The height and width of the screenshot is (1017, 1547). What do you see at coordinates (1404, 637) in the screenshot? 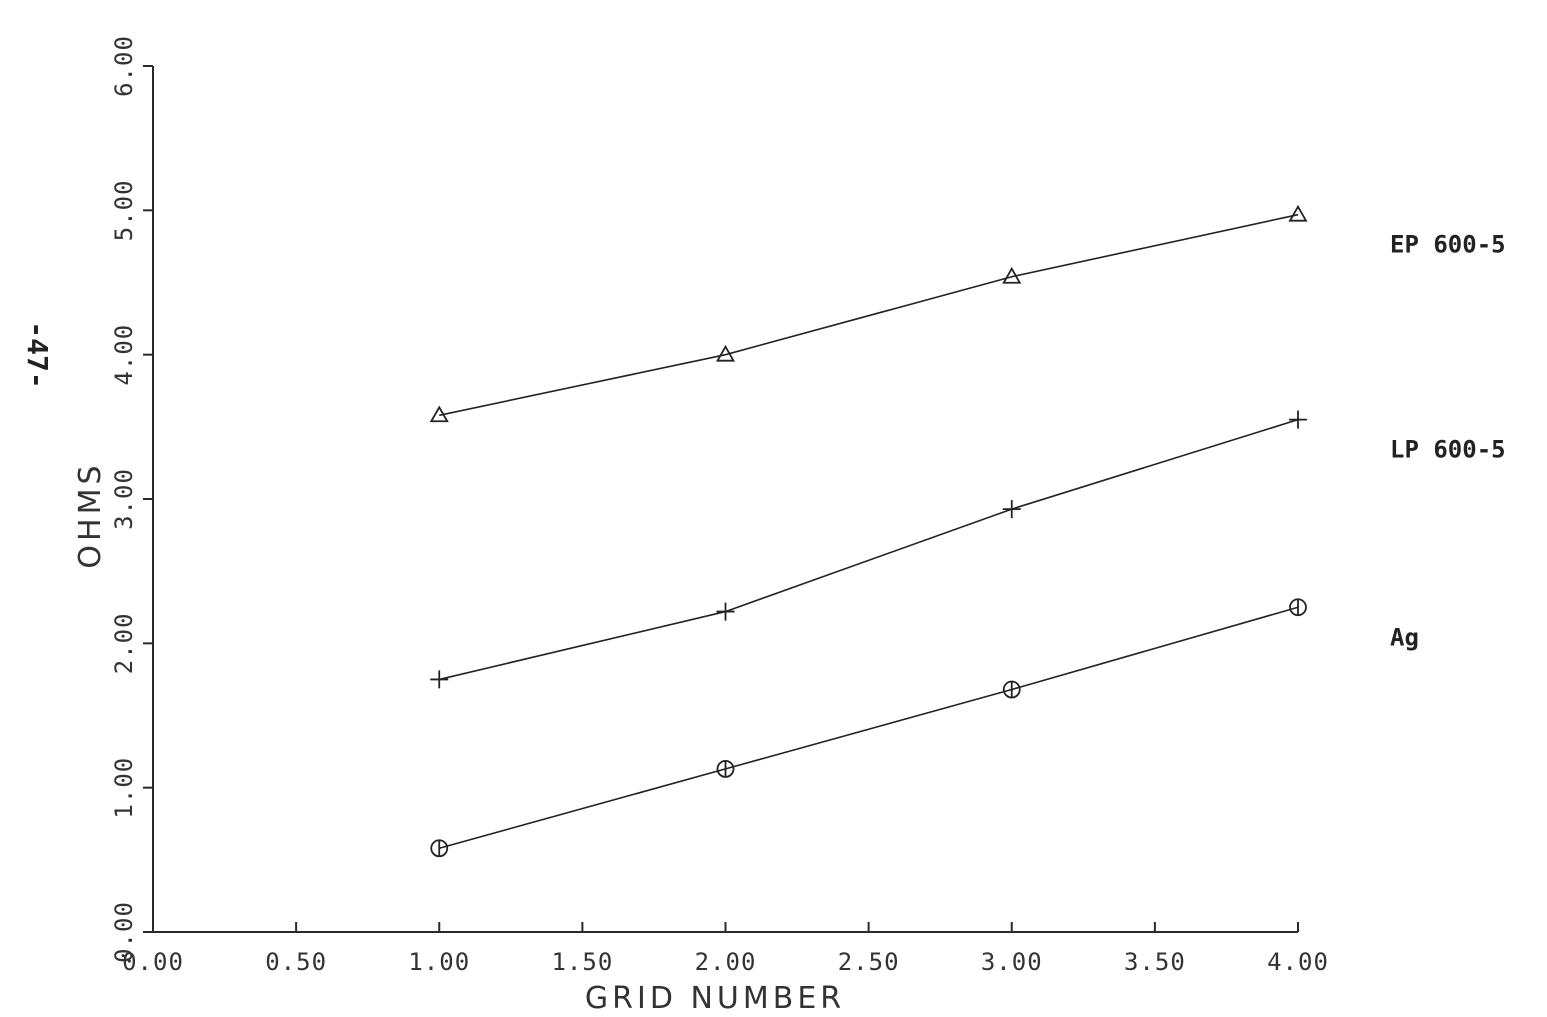
I see `series-label: Ag` at bounding box center [1404, 637].